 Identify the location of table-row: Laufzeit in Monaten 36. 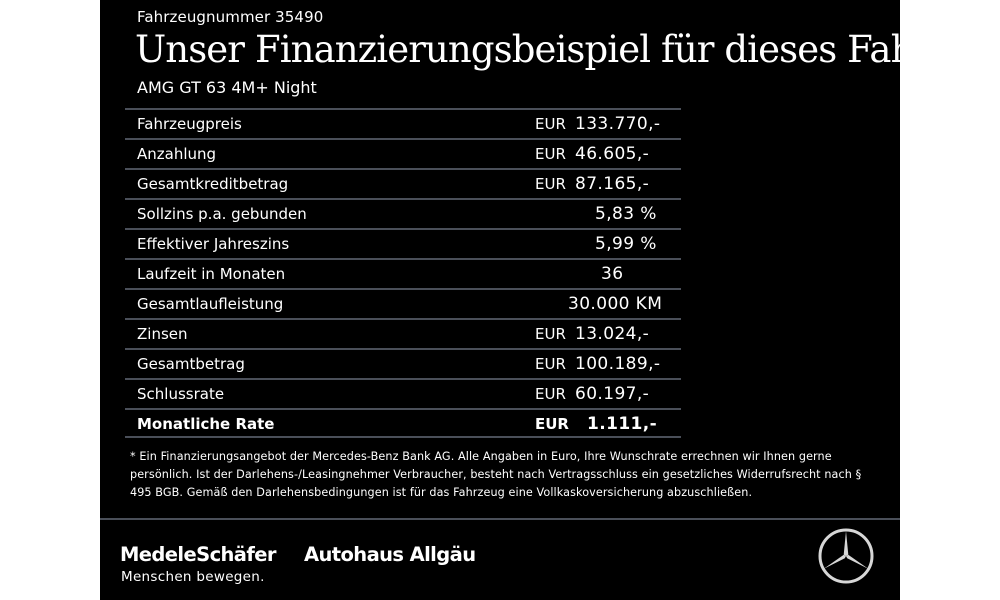
(403, 273).